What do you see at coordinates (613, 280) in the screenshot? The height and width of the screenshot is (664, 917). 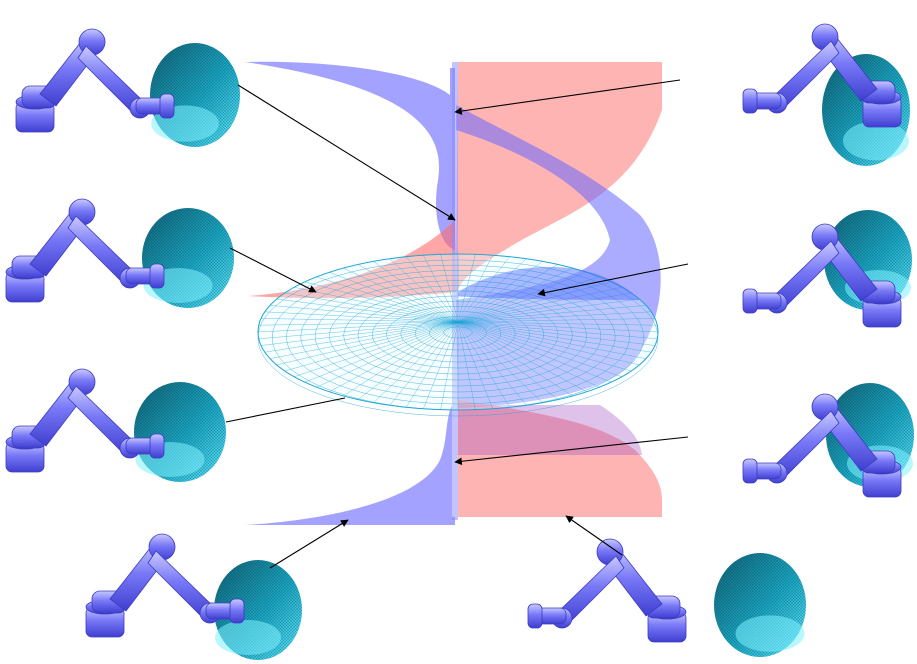 I see `arrow-upper-mid-right` at bounding box center [613, 280].